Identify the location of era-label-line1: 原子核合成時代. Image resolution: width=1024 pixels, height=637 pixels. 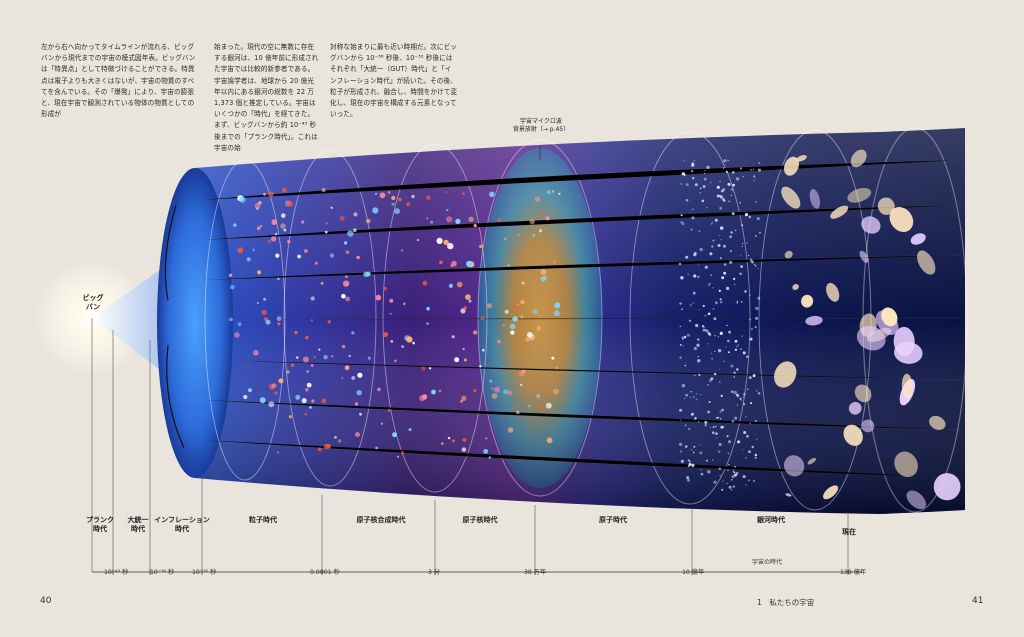
(381, 520).